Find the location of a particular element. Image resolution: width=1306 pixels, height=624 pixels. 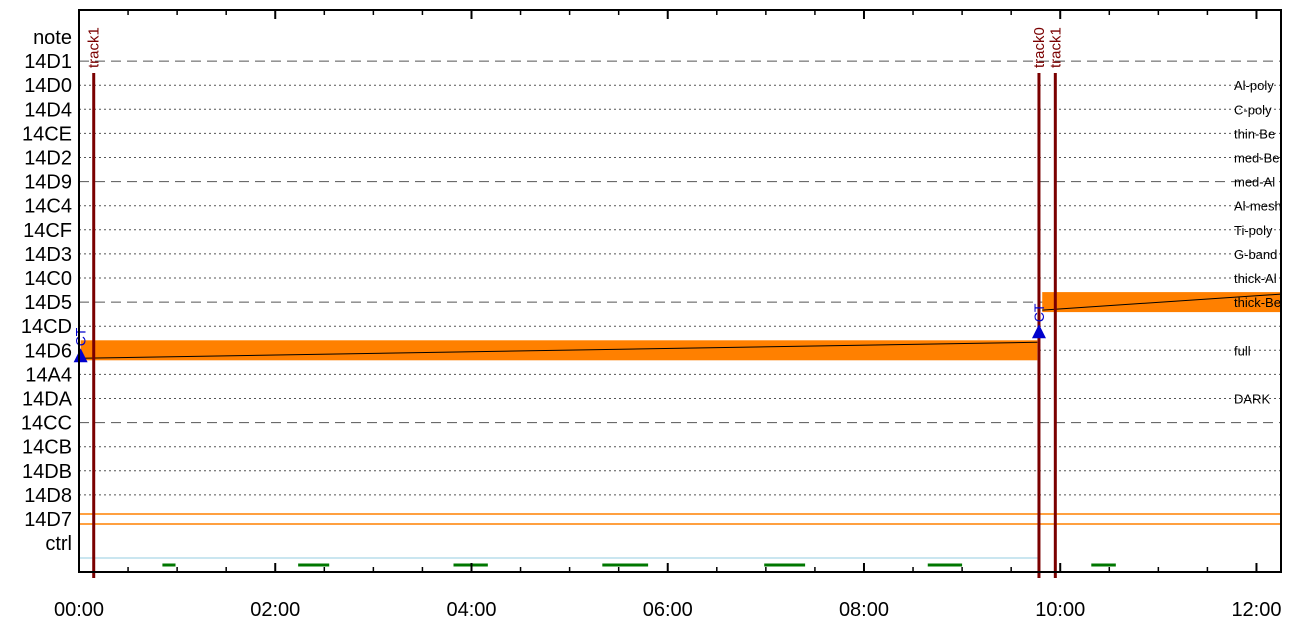

row-label: 14D3 is located at coordinates (48, 255).